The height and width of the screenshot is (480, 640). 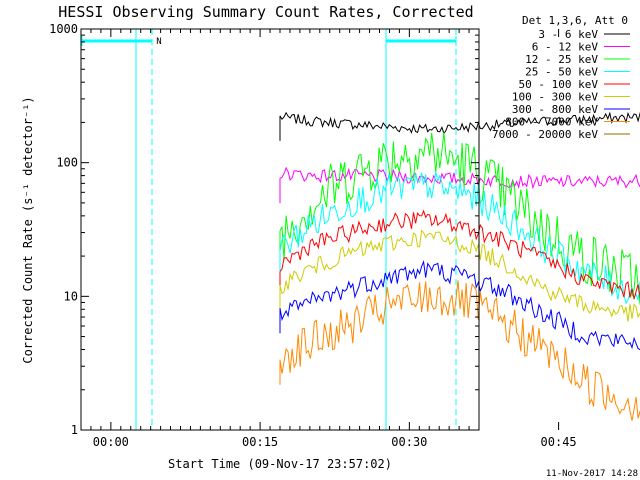 What do you see at coordinates (280, 464) in the screenshot?
I see `x-axis-label: Start Time (09-Nov-17 23:57:02)` at bounding box center [280, 464].